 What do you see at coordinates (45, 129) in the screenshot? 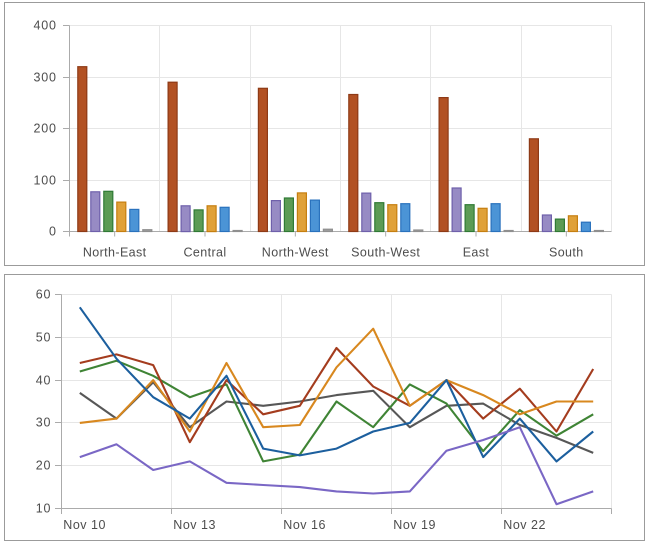
I see `svg-text: 200` at bounding box center [45, 129].